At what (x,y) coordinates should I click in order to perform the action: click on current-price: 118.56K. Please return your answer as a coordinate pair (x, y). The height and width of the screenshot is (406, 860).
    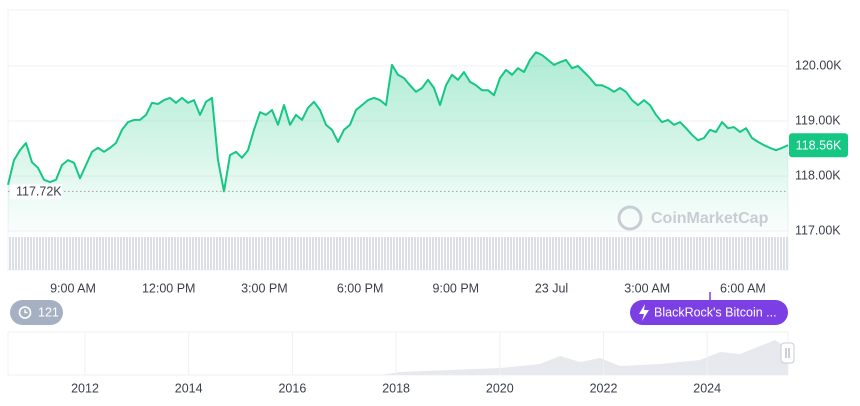
    Looking at the image, I should click on (819, 145).